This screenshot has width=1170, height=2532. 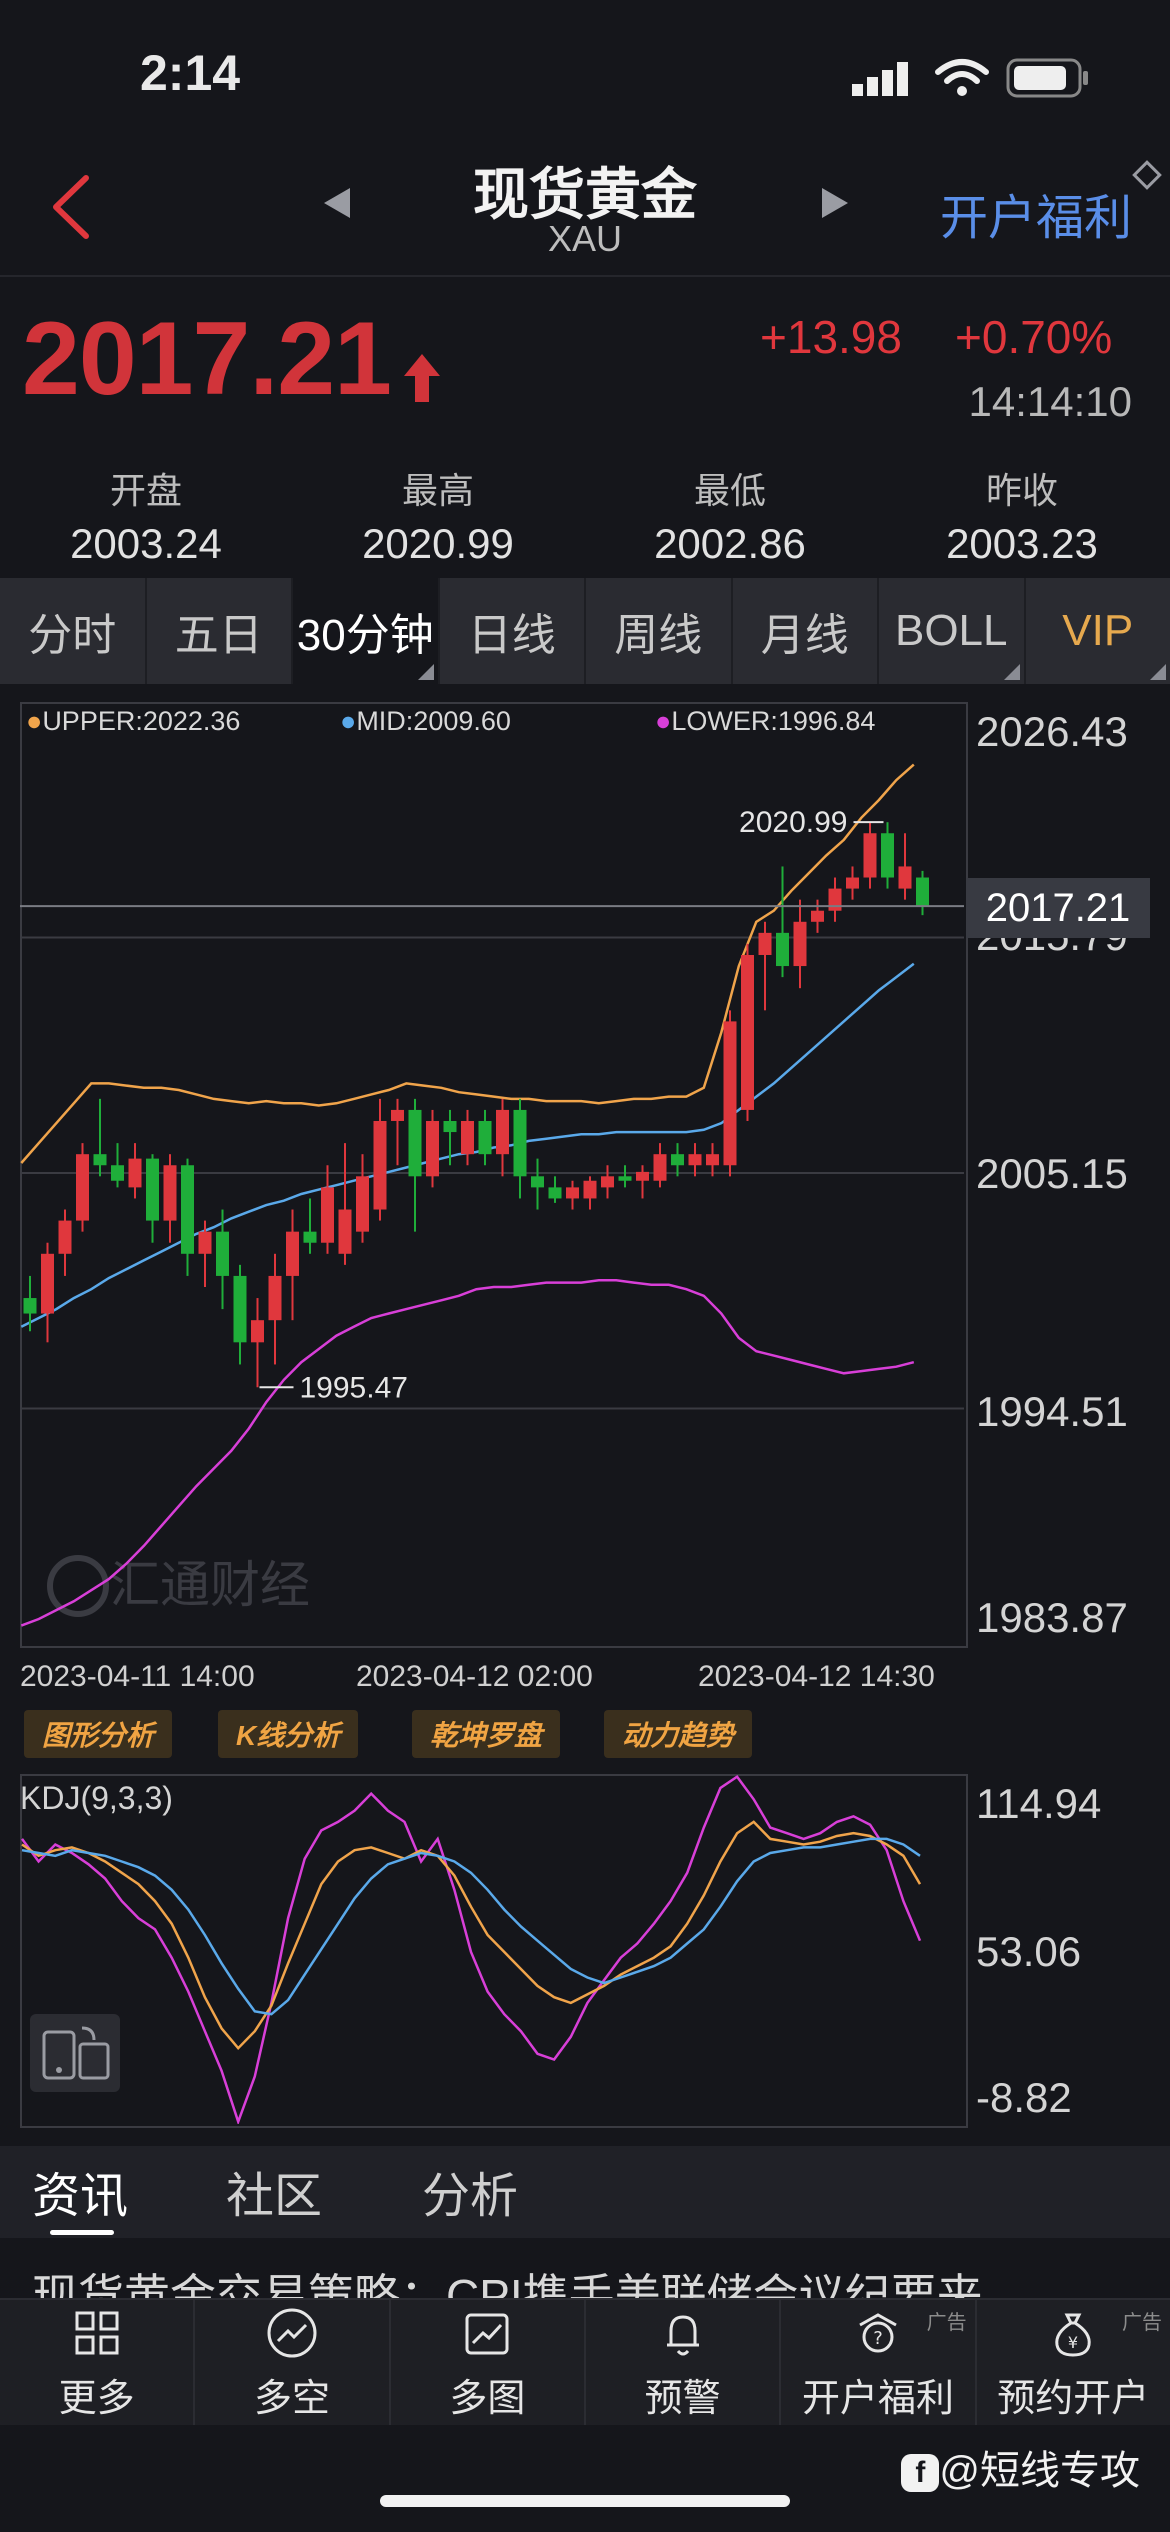 I want to click on pattern-analysis-button: 图形分析, so click(x=98, y=1734).